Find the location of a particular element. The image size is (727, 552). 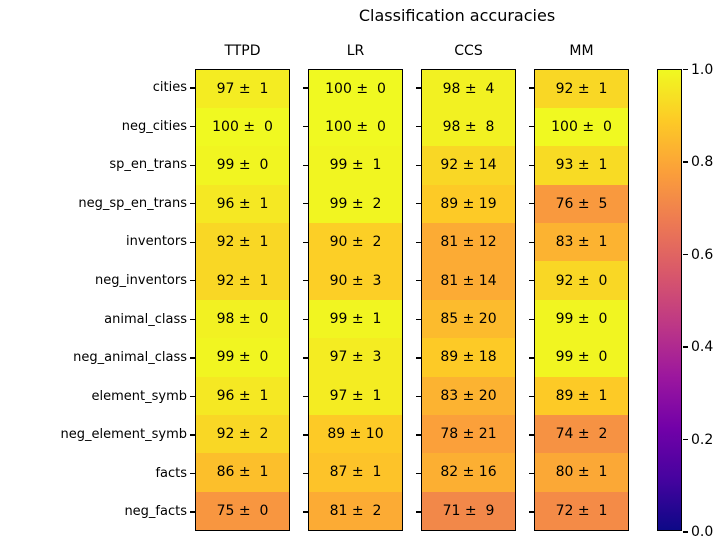

heatmap-cell-neg_facts-ttpd: 75 ± 0 is located at coordinates (242, 510).